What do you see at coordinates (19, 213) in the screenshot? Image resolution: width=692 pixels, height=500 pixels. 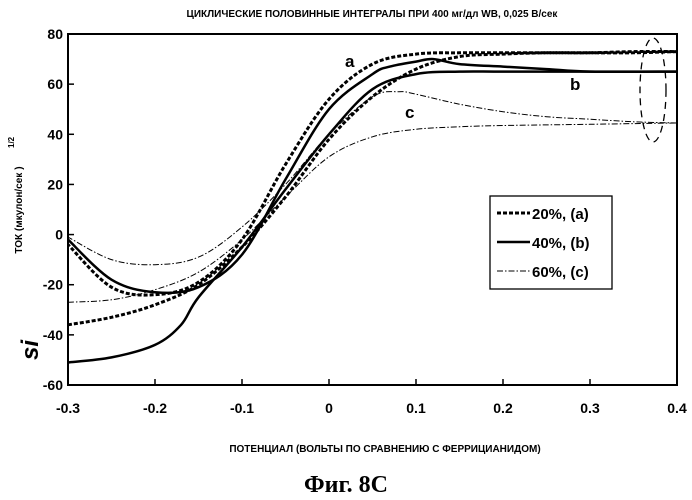 I see `y-axis-label-main: ТОК (мкулон/сек` at bounding box center [19, 213].